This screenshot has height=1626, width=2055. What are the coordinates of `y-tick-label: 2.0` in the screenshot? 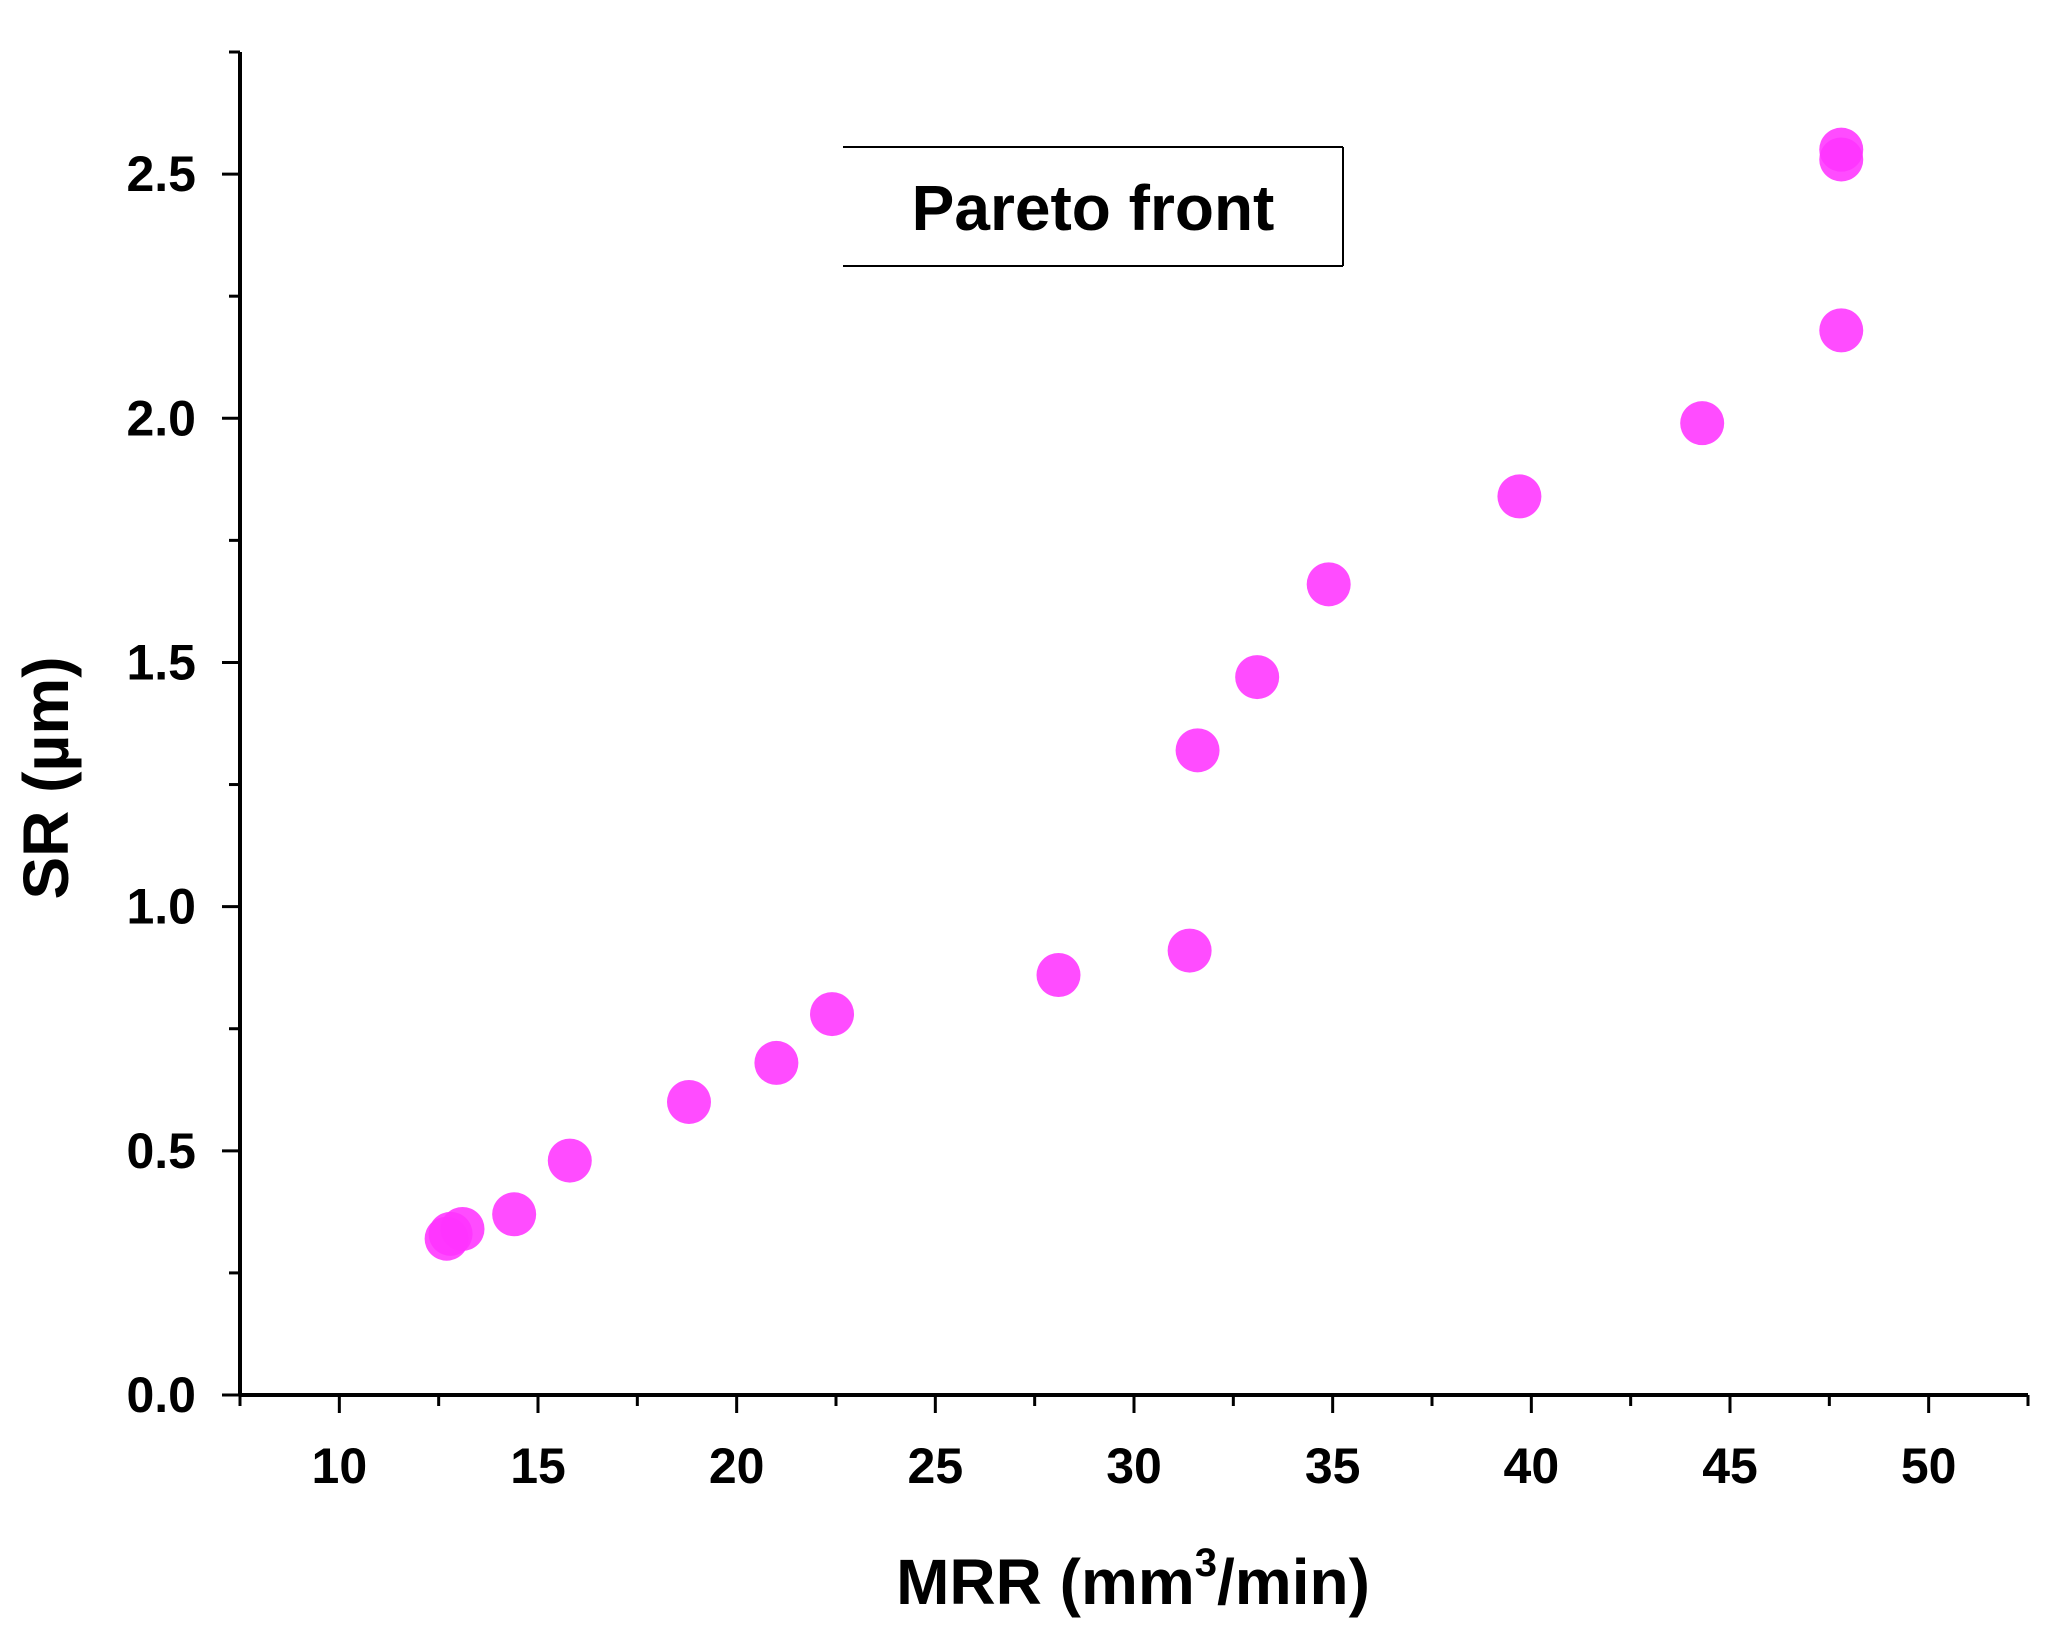 It's located at (161, 418).